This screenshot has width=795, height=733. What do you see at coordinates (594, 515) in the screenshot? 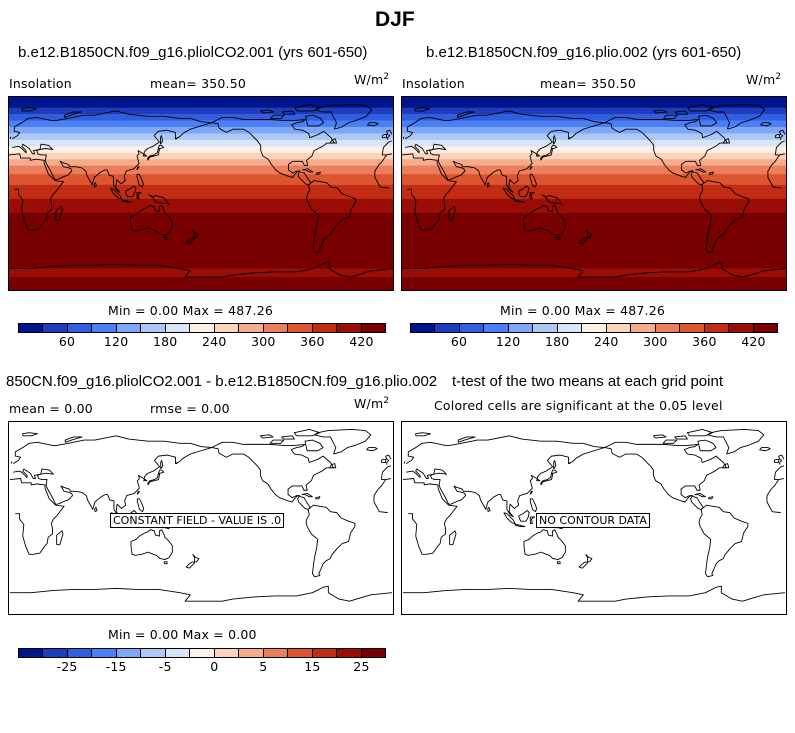
I see `ttest-map-bottom-right` at bounding box center [594, 515].